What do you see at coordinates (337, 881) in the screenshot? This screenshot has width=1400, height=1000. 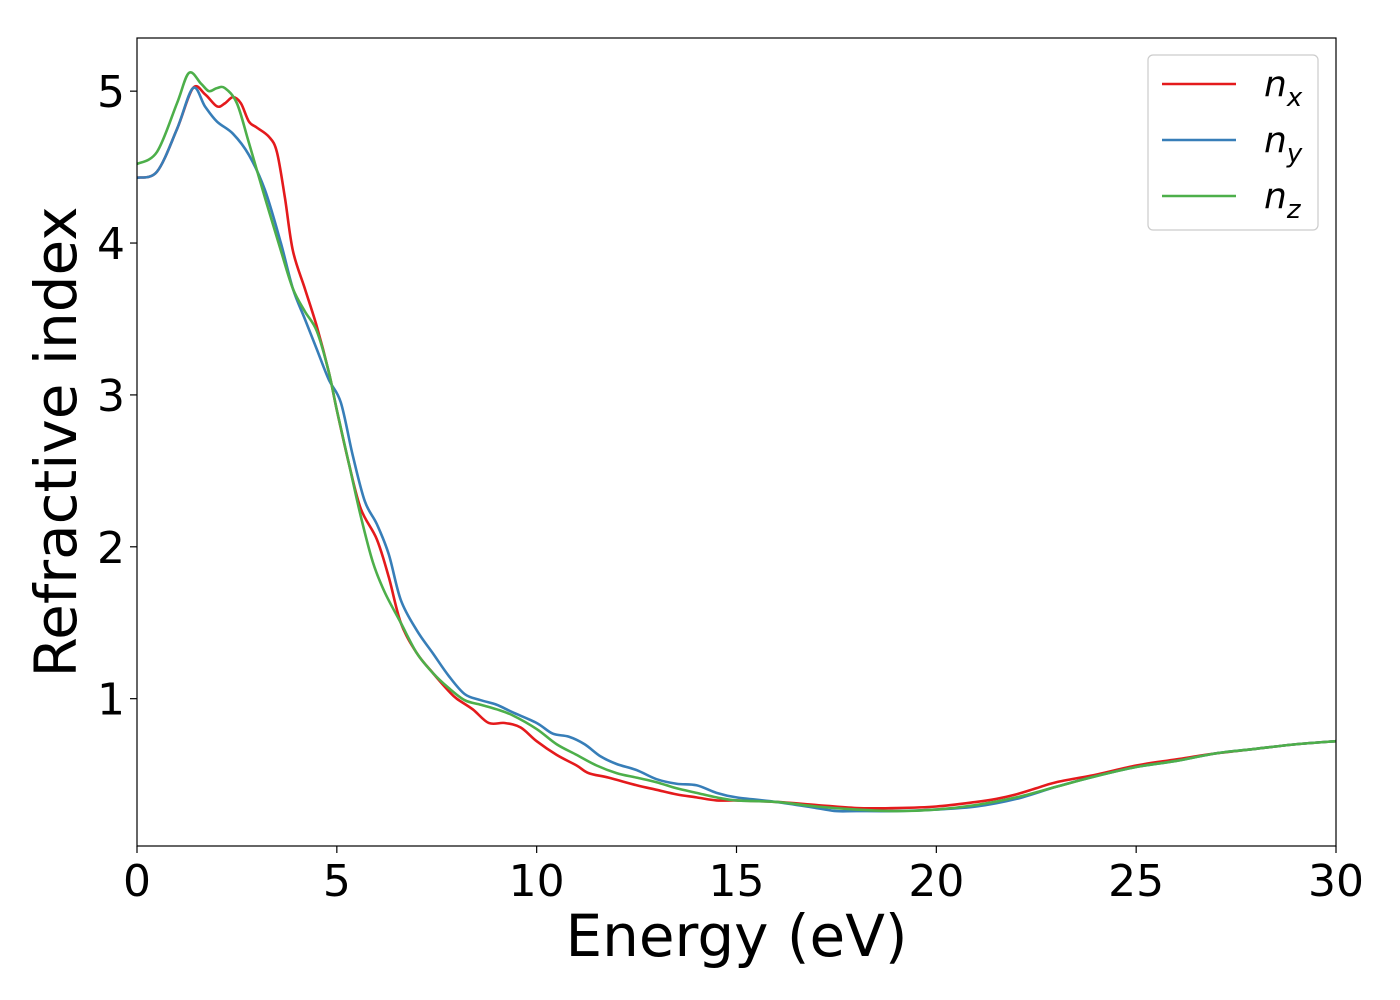 I see `x-tick-label: 5` at bounding box center [337, 881].